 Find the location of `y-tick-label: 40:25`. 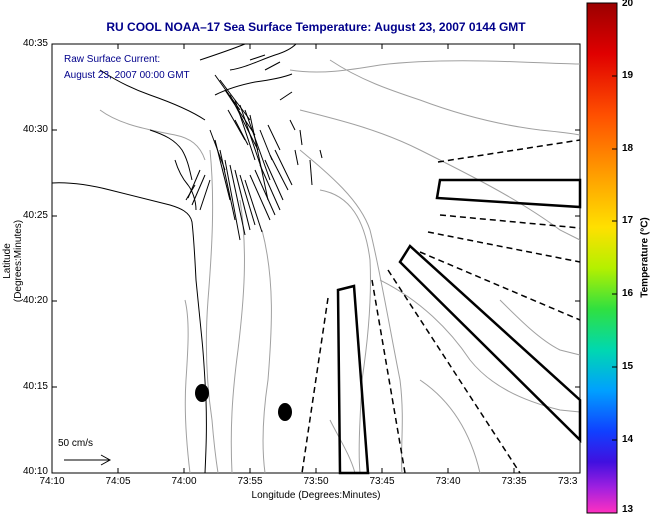

y-tick-label: 40:25 is located at coordinates (35, 215).